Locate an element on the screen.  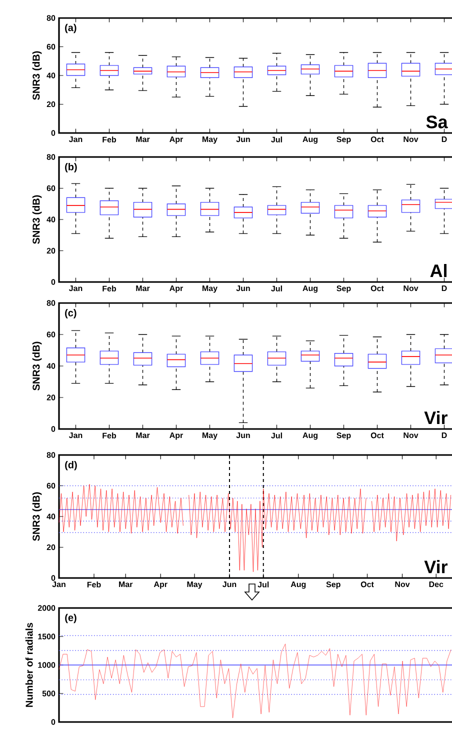
y-tick-label: 500 is located at coordinates (49, 693).